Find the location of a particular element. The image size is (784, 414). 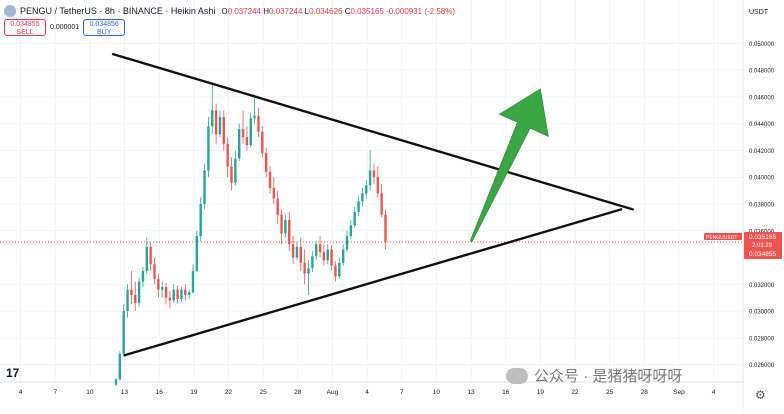

x-tick-label: 4 is located at coordinates (21, 392).